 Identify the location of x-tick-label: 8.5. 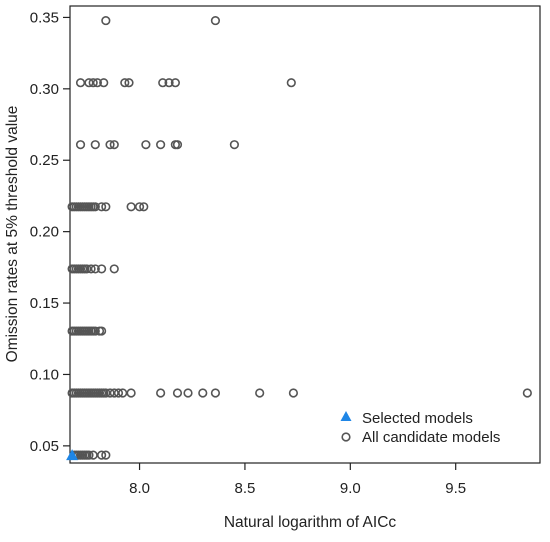
(245, 488).